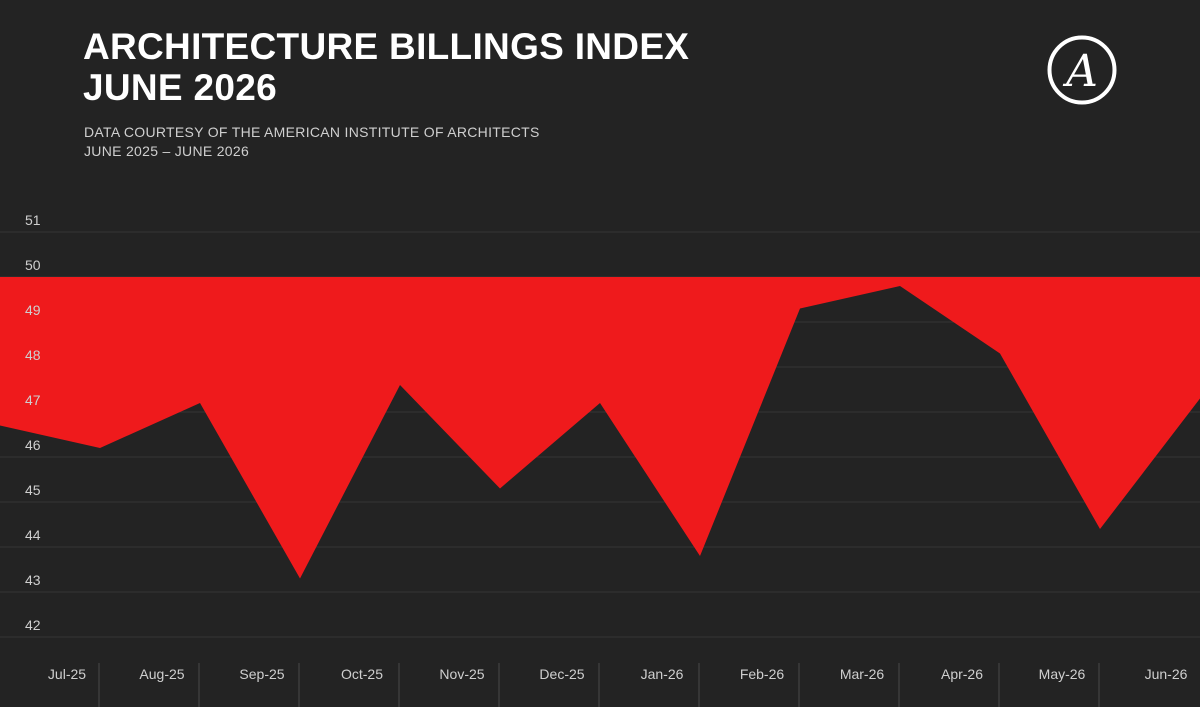 Image resolution: width=1200 pixels, height=707 pixels. I want to click on letter-a-circle-logo: A, so click(1082, 70).